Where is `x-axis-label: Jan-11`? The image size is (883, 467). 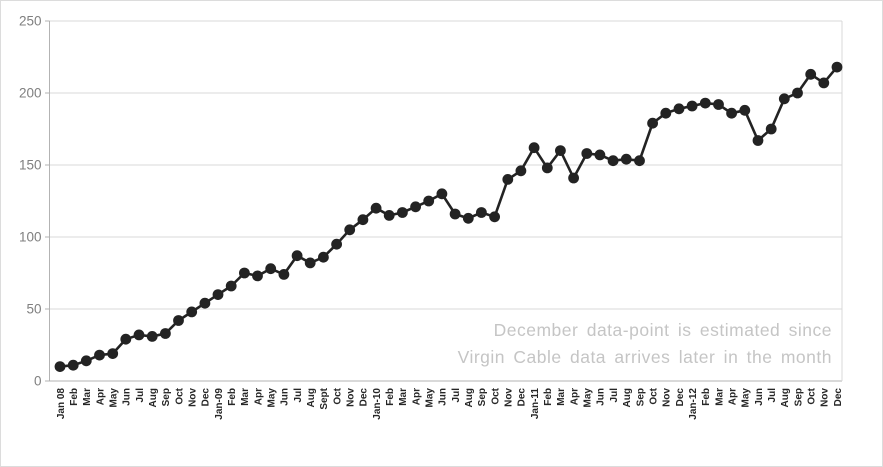 x-axis-label: Jan-11 is located at coordinates (535, 404).